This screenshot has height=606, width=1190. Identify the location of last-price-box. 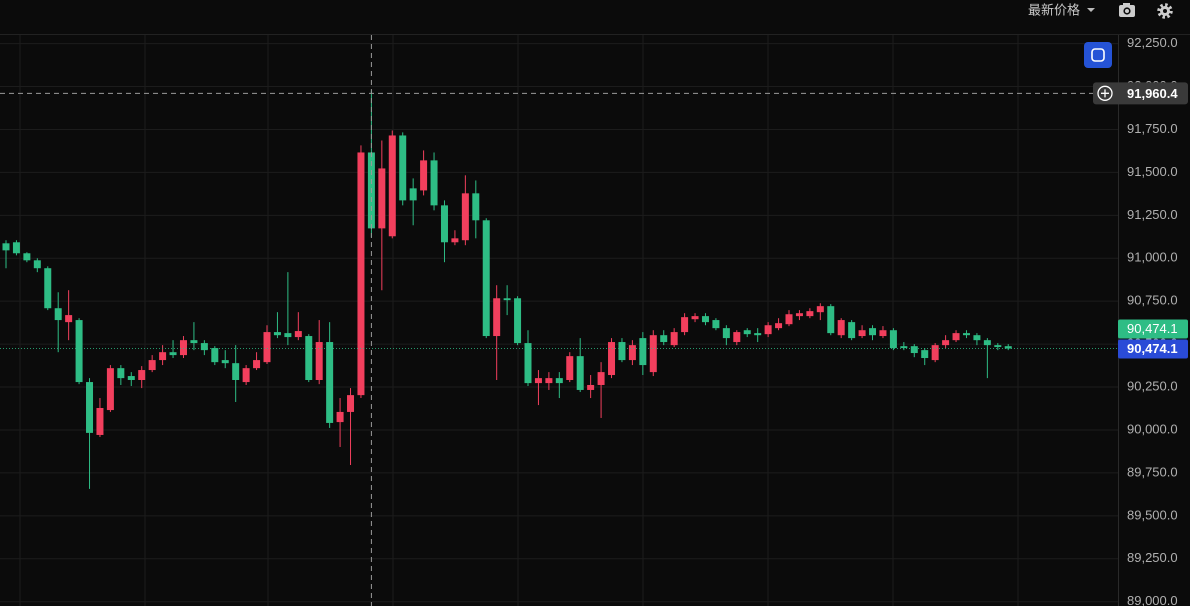
(1153, 349).